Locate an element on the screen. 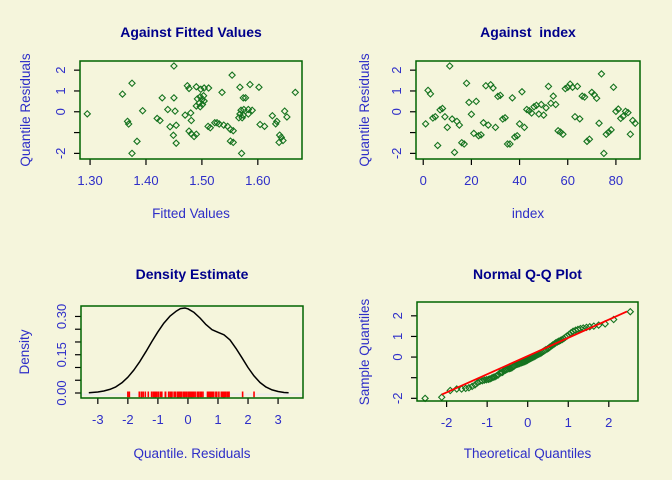 The width and height of the screenshot is (672, 480). x-axis-label-quantile-residuals: Quantile. Residuals is located at coordinates (192, 453).